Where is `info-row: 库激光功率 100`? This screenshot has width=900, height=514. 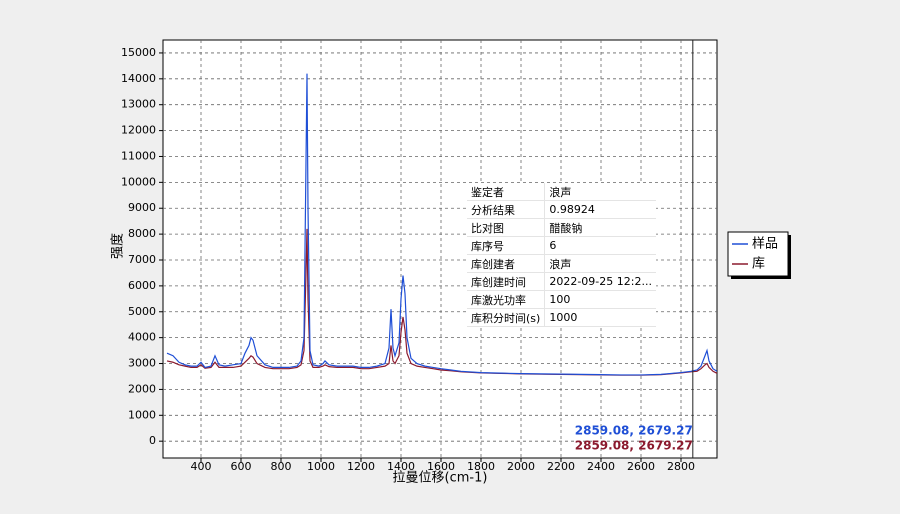
info-row: 库激光功率 100 is located at coordinates (561, 299).